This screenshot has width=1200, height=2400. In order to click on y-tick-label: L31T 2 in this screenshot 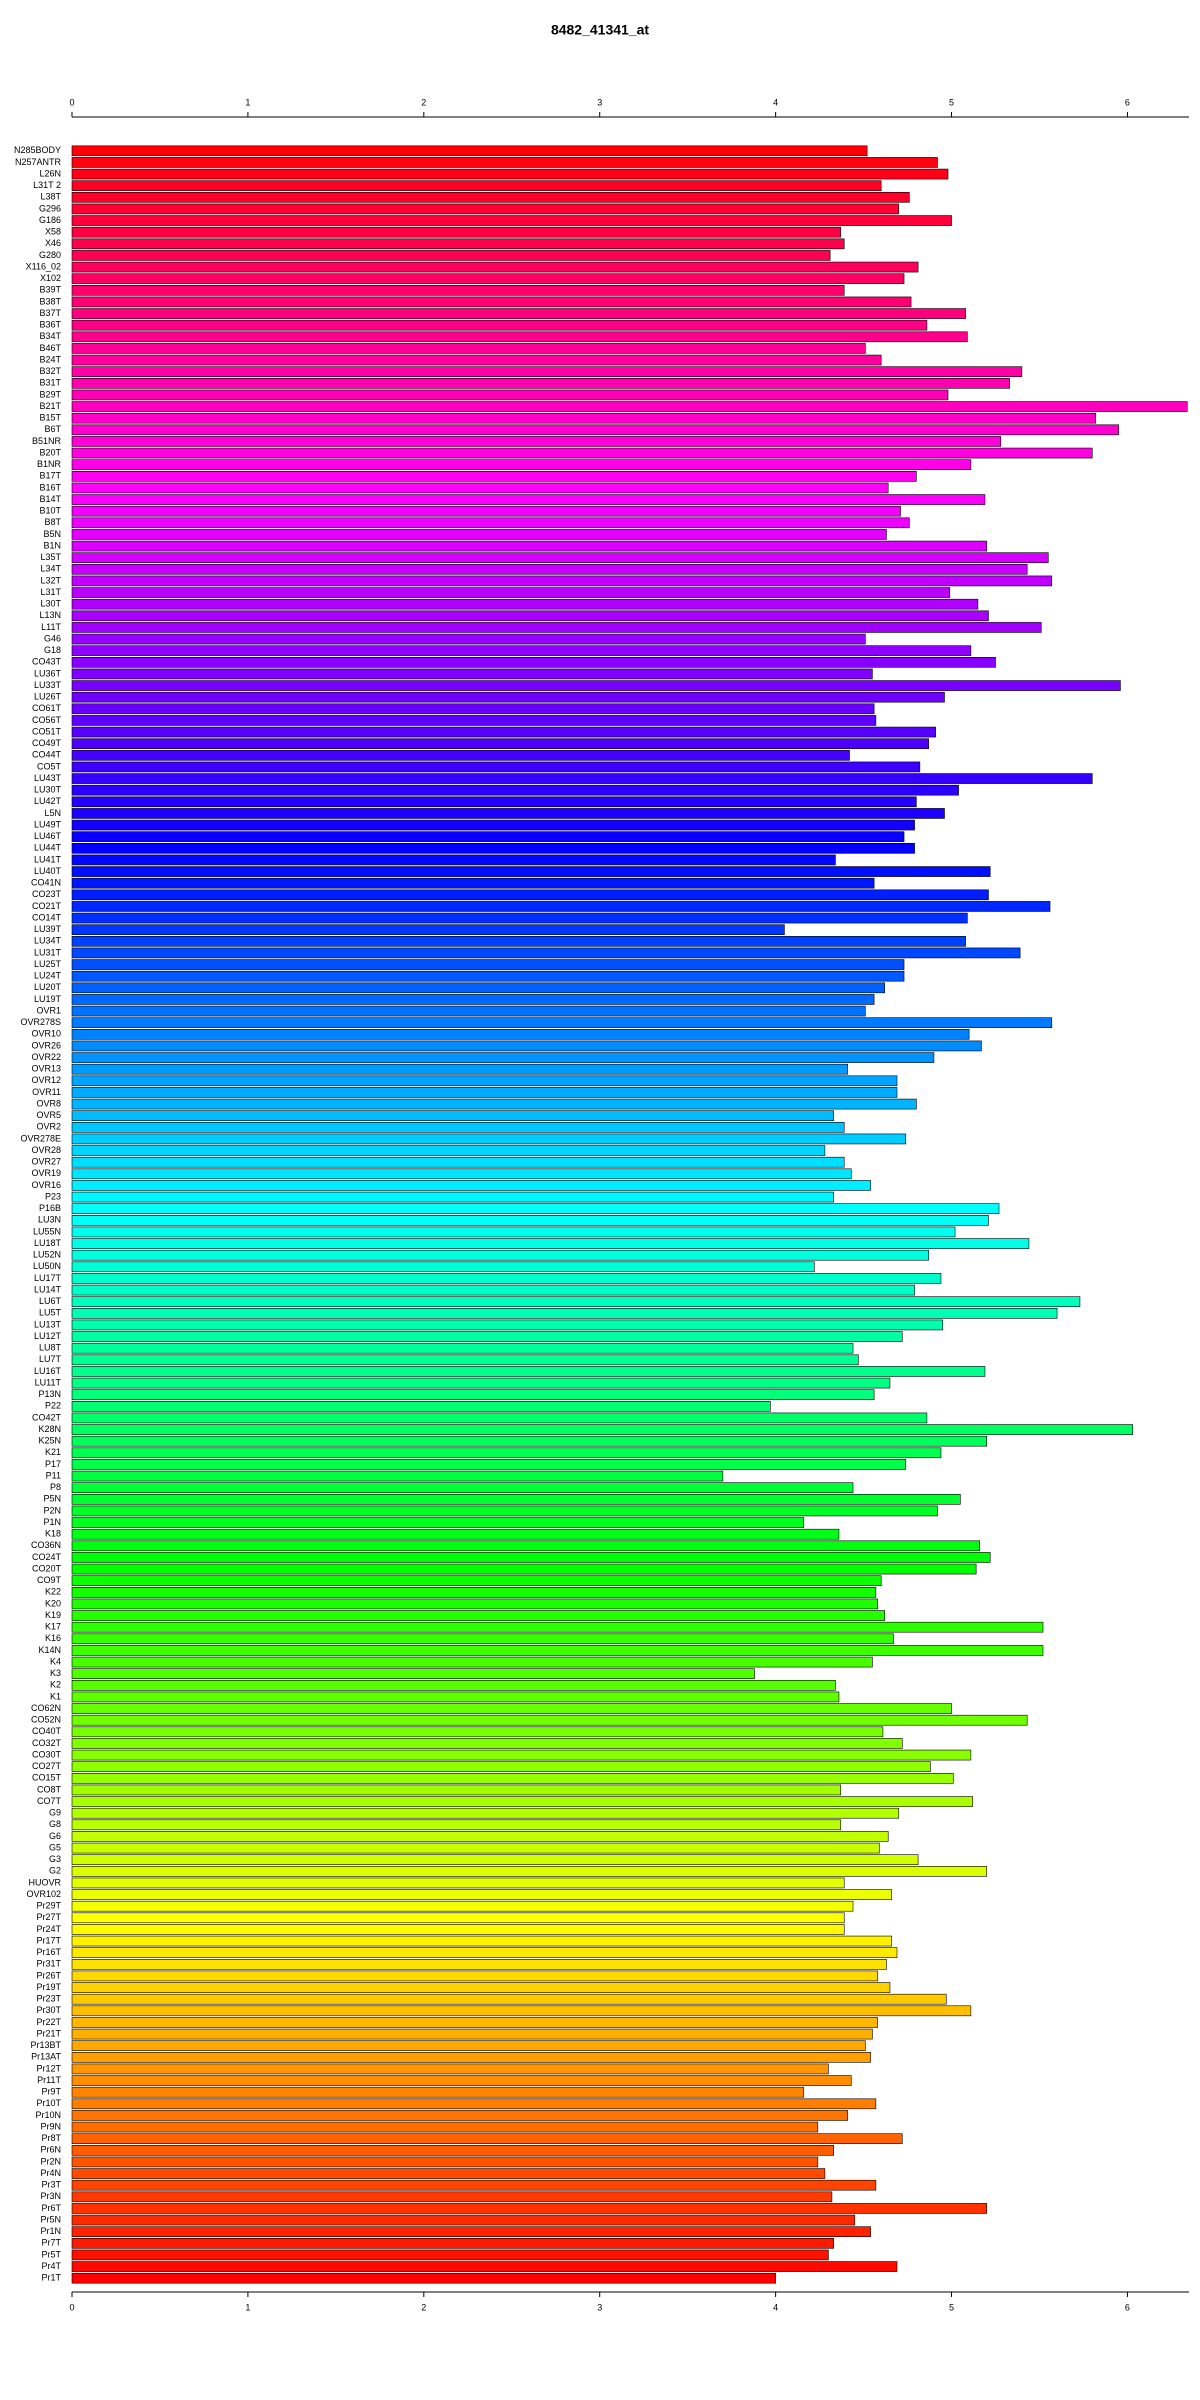, I will do `click(47, 185)`.